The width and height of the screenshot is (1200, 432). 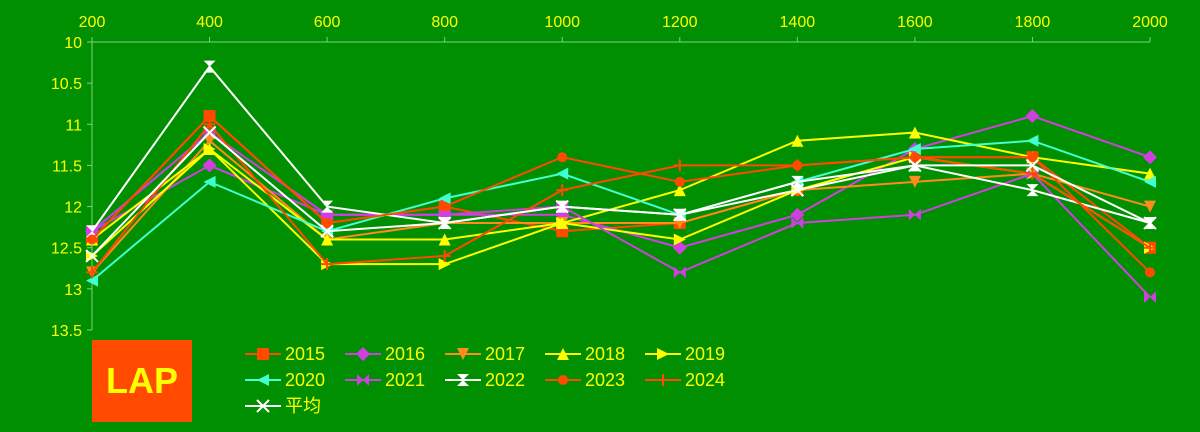 I want to click on legend-label: 2016, so click(x=405, y=354).